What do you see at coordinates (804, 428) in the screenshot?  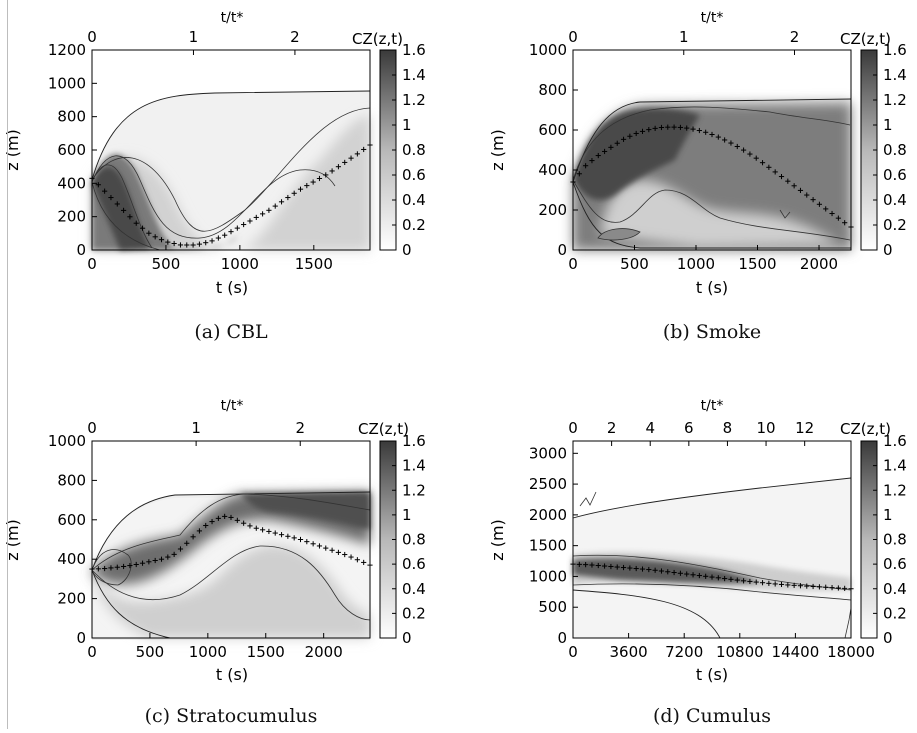 I see `x2-tick-label: 12` at bounding box center [804, 428].